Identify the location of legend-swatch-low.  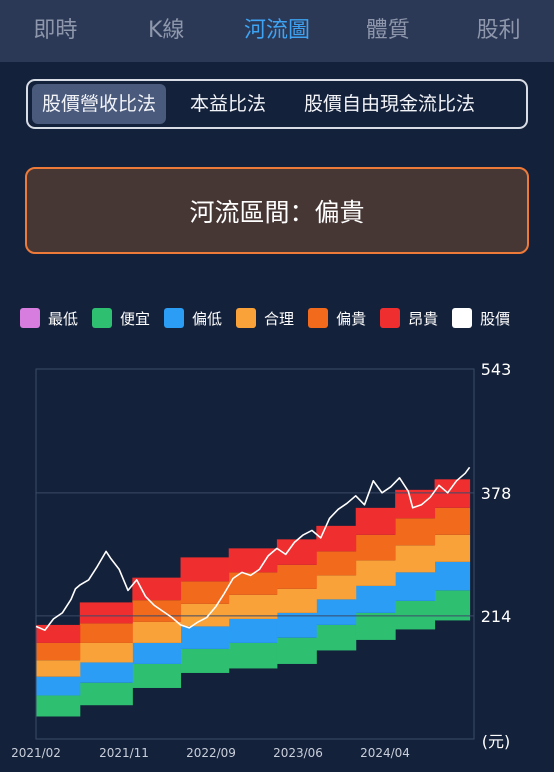
(174, 318).